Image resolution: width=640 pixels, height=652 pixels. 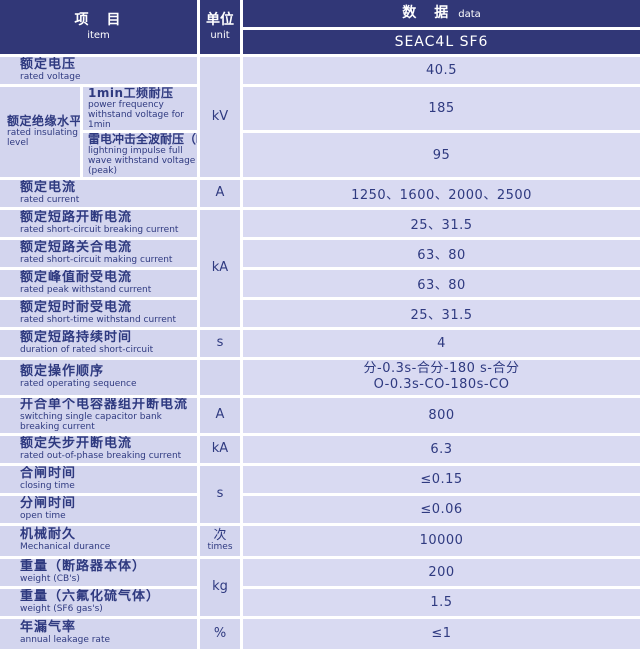 What do you see at coordinates (441, 369) in the screenshot?
I see `value-line-1: 分-0.3s-合分-180 s-合分` at bounding box center [441, 369].